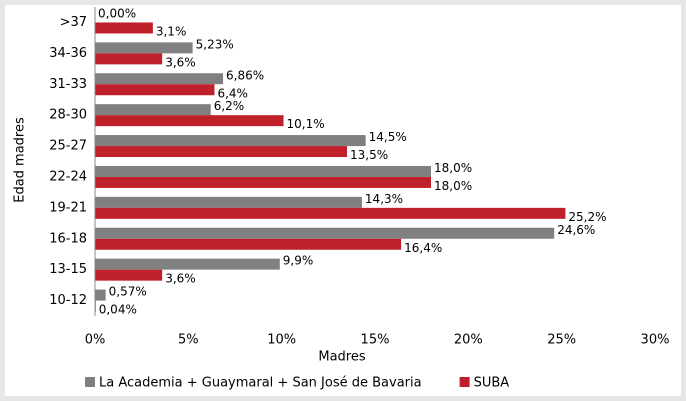 The width and height of the screenshot is (686, 401). Describe the element at coordinates (68, 176) in the screenshot. I see `y-tick-label: 22-24` at that location.